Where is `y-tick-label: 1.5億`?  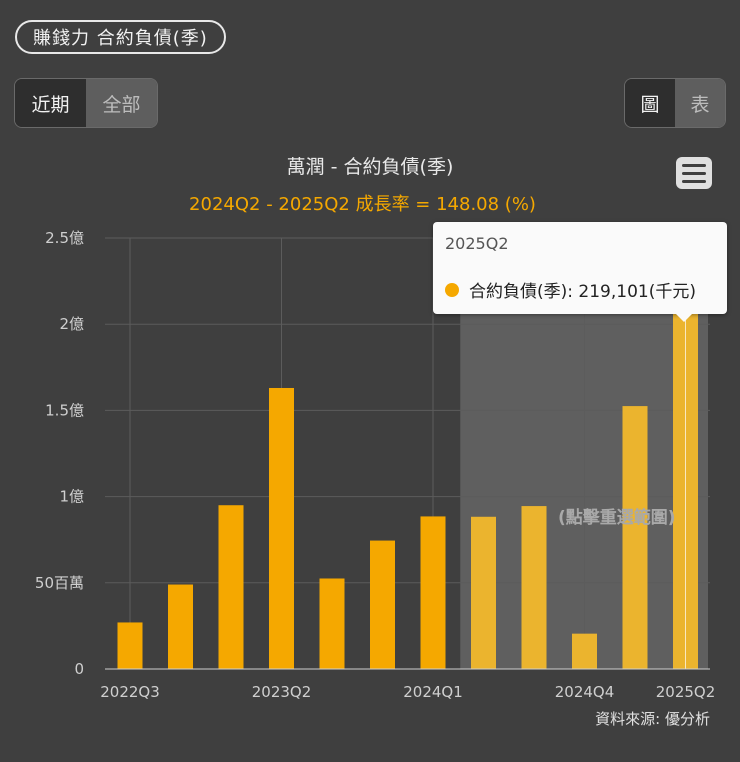
y-tick-label: 1.5億 is located at coordinates (64, 410).